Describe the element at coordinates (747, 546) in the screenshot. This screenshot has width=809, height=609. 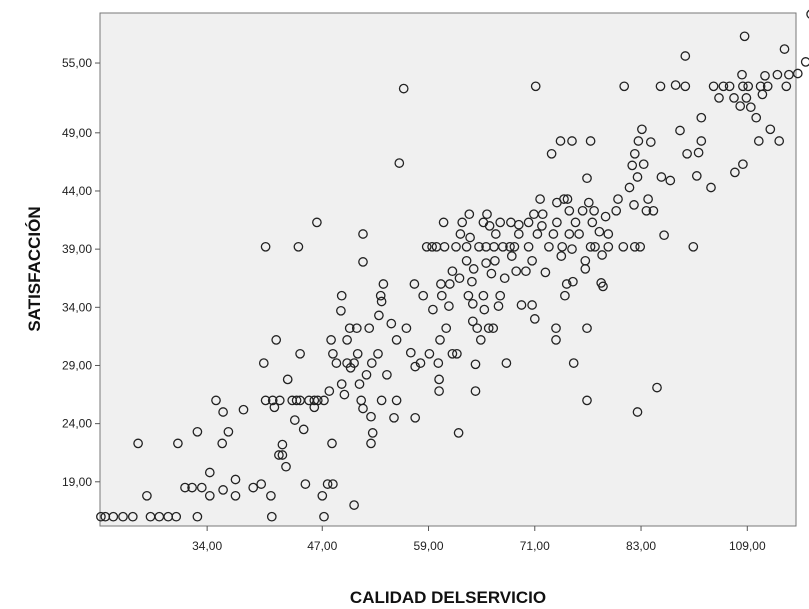
I see `x-tick-label: 109,00` at that location.